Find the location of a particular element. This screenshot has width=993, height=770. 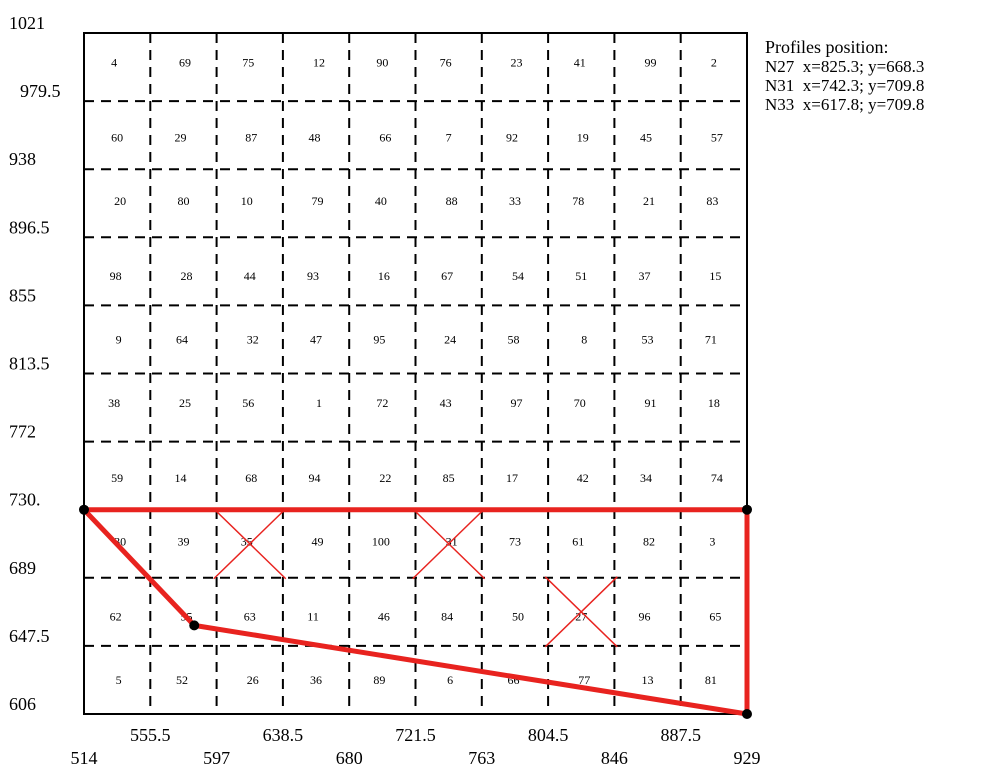

cell-label-36: 36 is located at coordinates (316, 680).